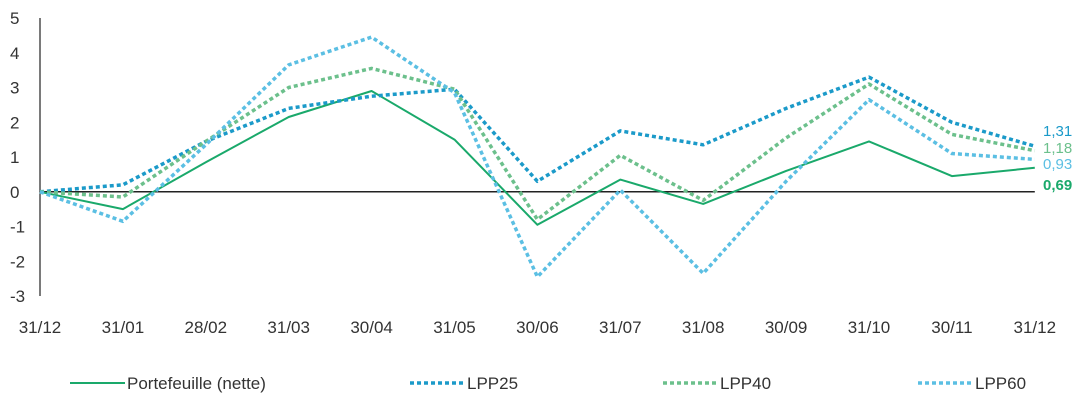 Image resolution: width=1077 pixels, height=394 pixels. What do you see at coordinates (548, 383) in the screenshot?
I see `legend: Portefeuille (nette) LPP25 LPP40 LPP60` at bounding box center [548, 383].